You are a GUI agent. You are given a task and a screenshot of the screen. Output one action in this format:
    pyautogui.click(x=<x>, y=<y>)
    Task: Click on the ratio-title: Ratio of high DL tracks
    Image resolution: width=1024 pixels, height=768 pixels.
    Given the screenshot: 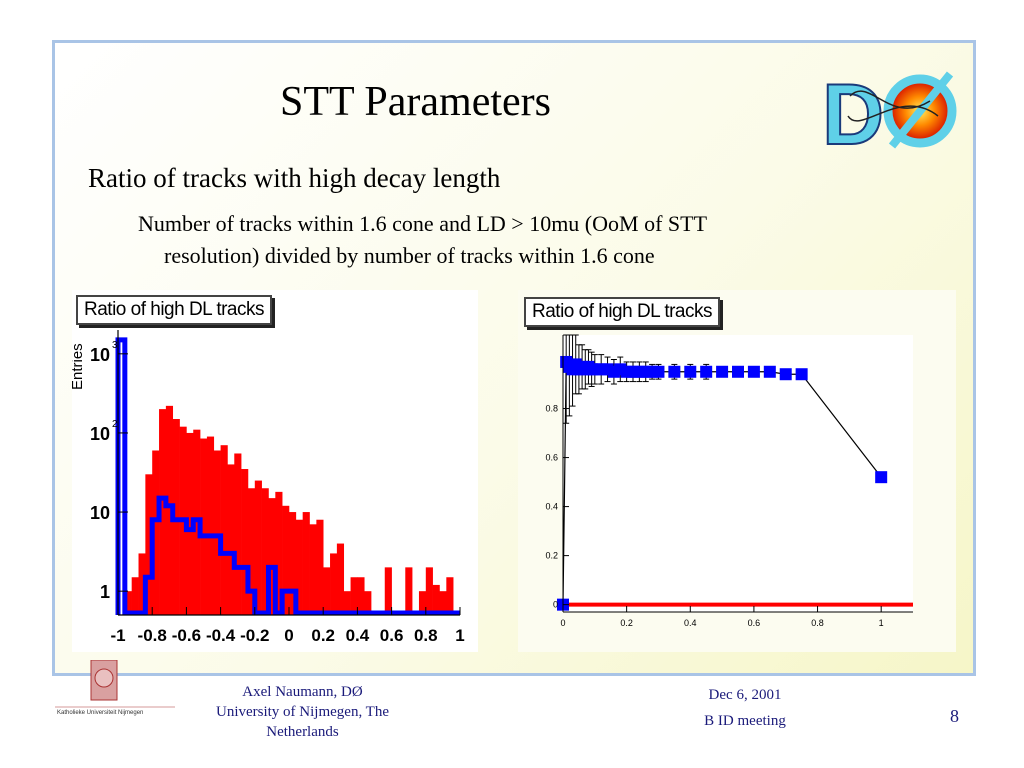 What is the action you would take?
    pyautogui.click(x=622, y=312)
    